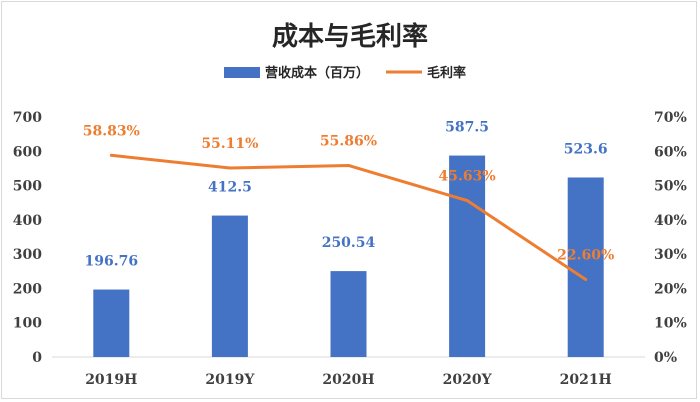 The height and width of the screenshot is (402, 700). What do you see at coordinates (349, 243) in the screenshot?
I see `bar-data-label: 250.54` at bounding box center [349, 243].